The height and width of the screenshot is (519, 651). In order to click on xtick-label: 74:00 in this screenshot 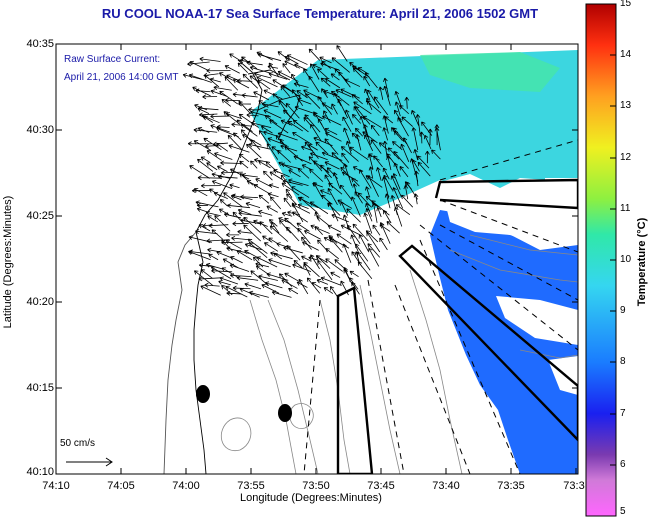, I will do `click(186, 486)`.